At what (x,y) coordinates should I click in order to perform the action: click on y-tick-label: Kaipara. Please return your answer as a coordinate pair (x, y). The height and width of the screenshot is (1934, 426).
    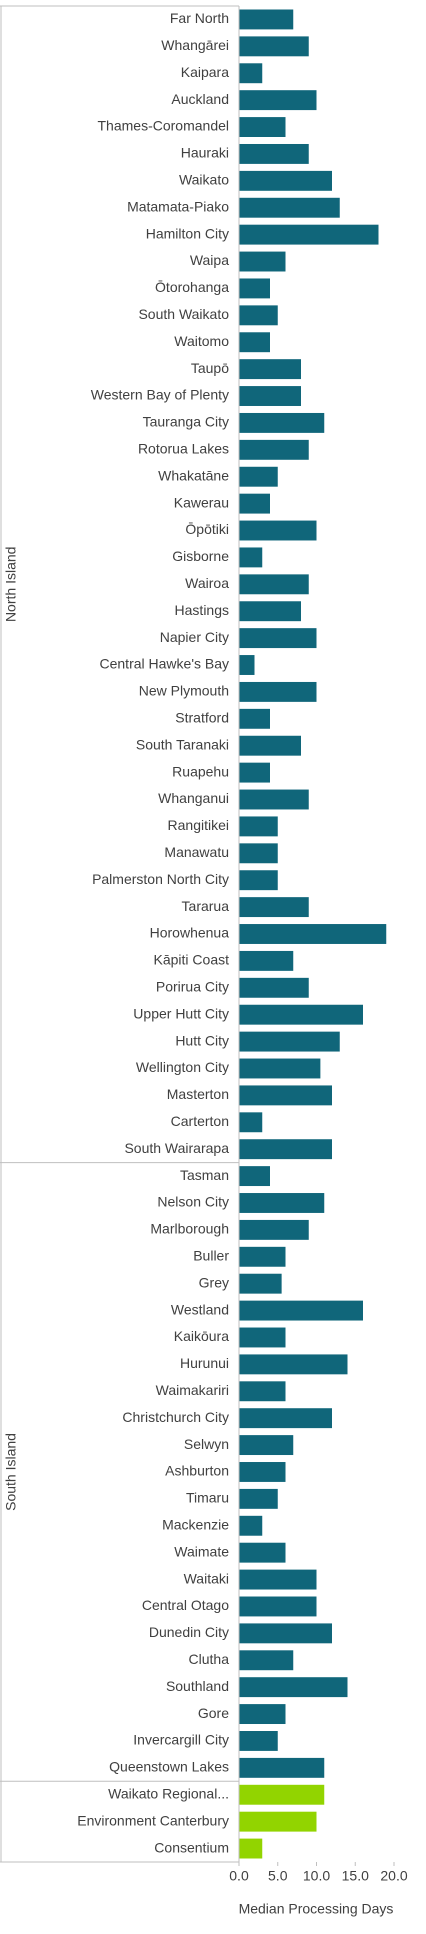
    Looking at the image, I should click on (205, 72).